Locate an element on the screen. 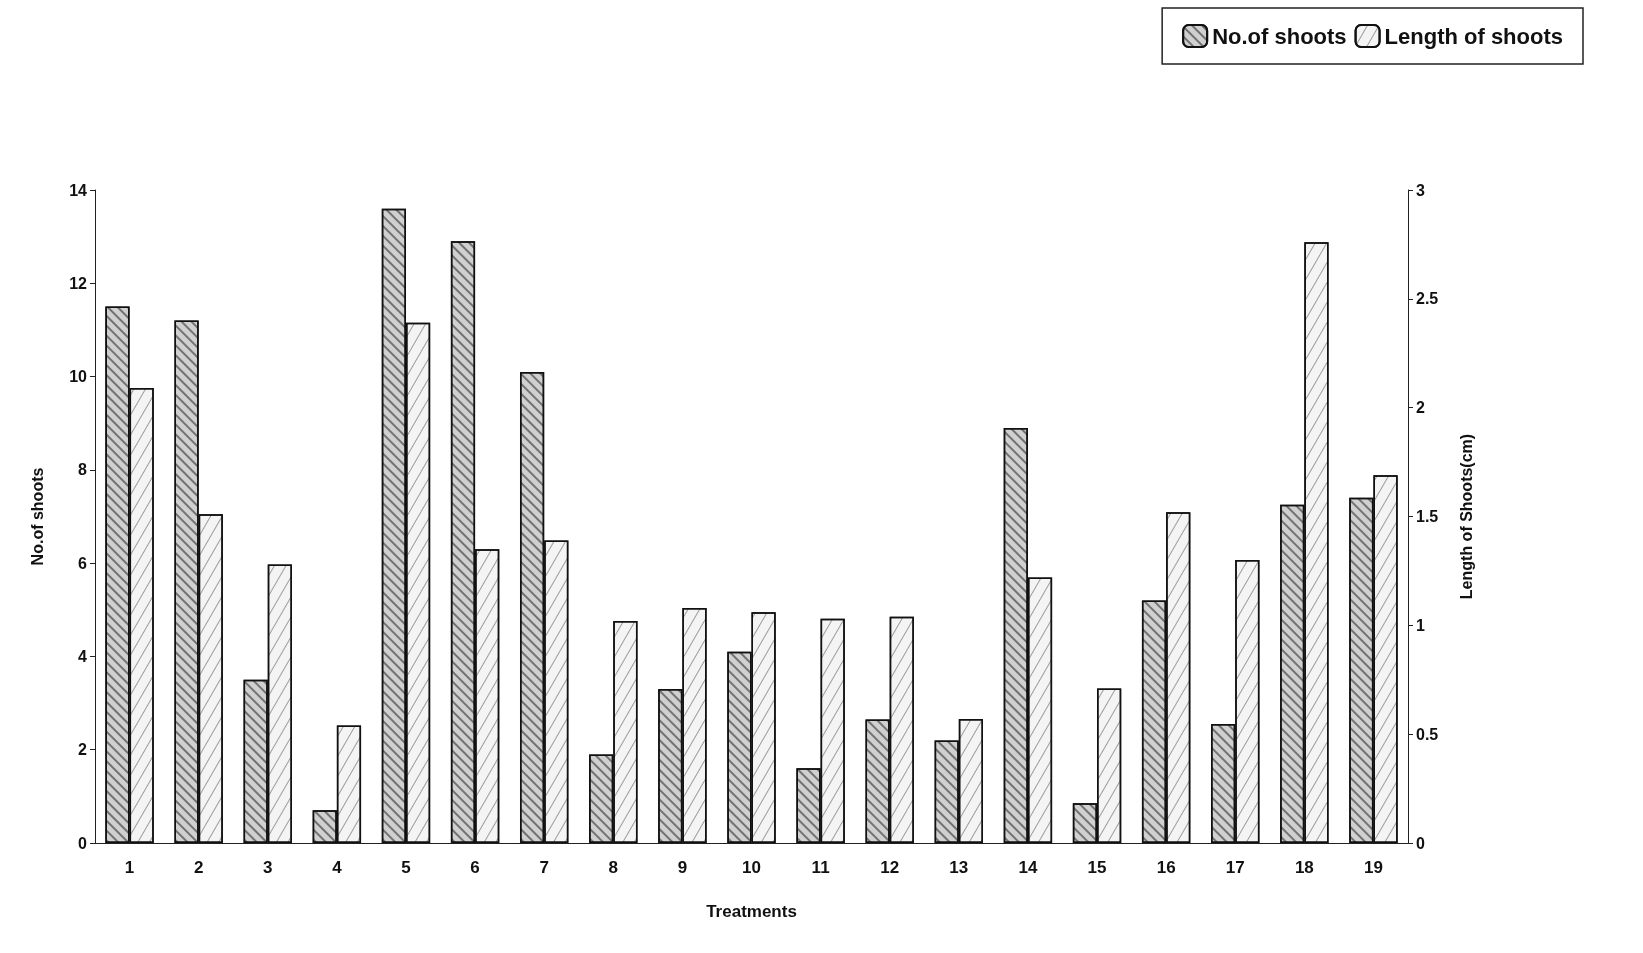 This screenshot has width=1643, height=953. y2-tick-label: 0 is located at coordinates (1420, 843).